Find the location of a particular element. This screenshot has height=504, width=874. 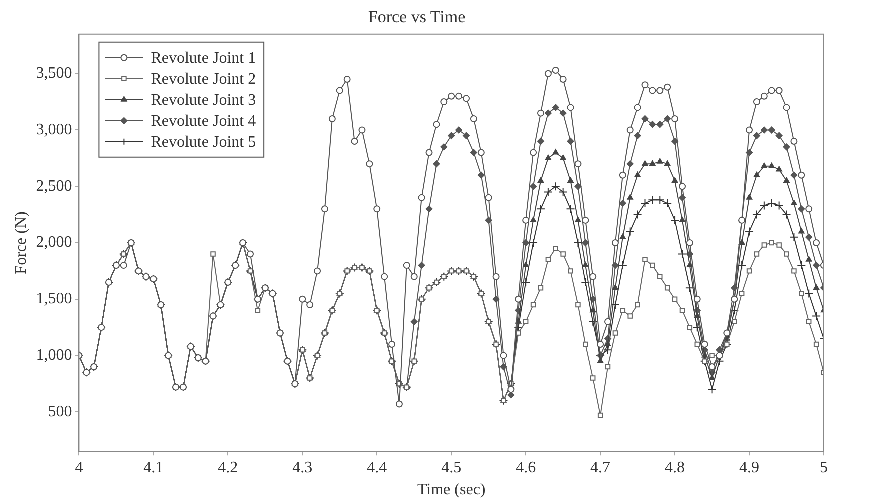

x-tick-label: 4.6 is located at coordinates (526, 467).